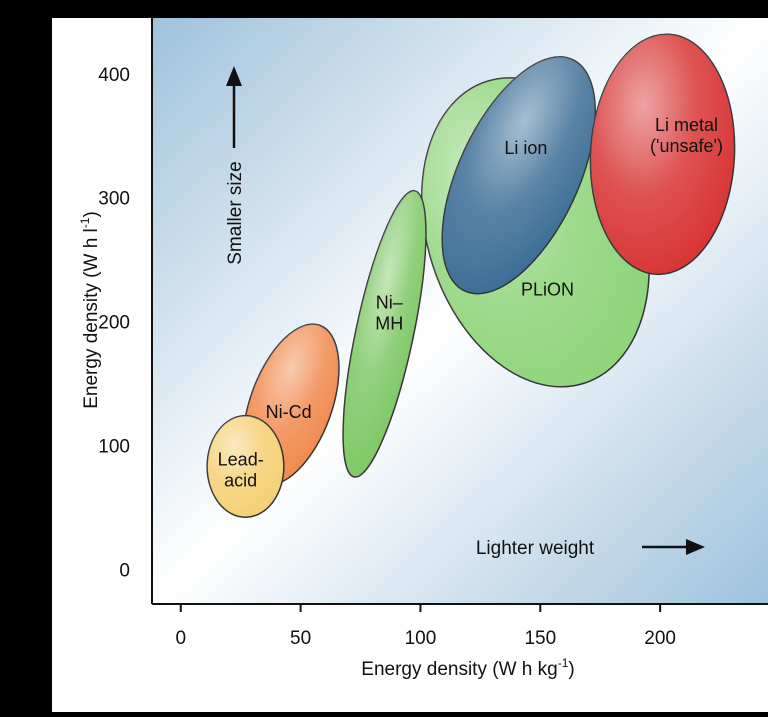 The width and height of the screenshot is (768, 717). Describe the element at coordinates (289, 412) in the screenshot. I see `region-label-ni-cd: Ni-Cd` at that location.